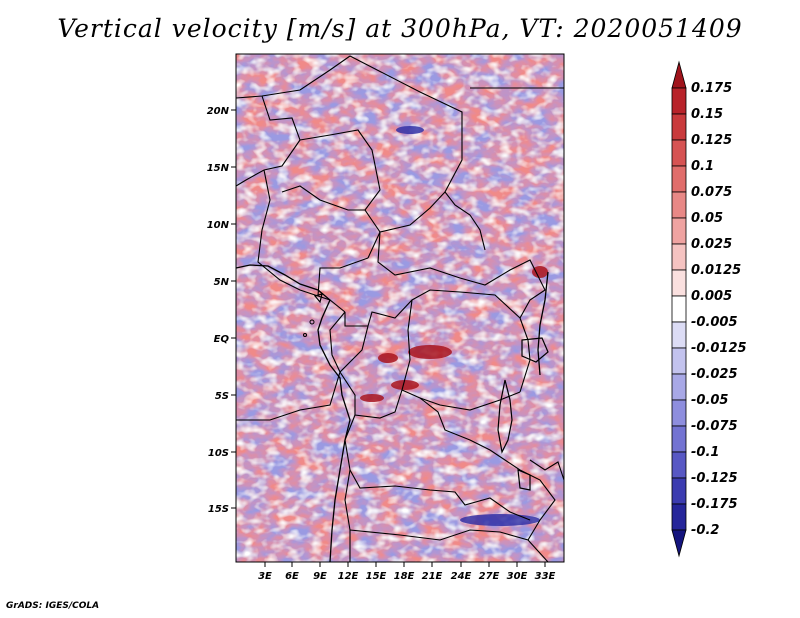 Image resolution: width=800 pixels, height=618 pixels. What do you see at coordinates (714, 374) in the screenshot?
I see `colorbar-label: -0.025` at bounding box center [714, 374].